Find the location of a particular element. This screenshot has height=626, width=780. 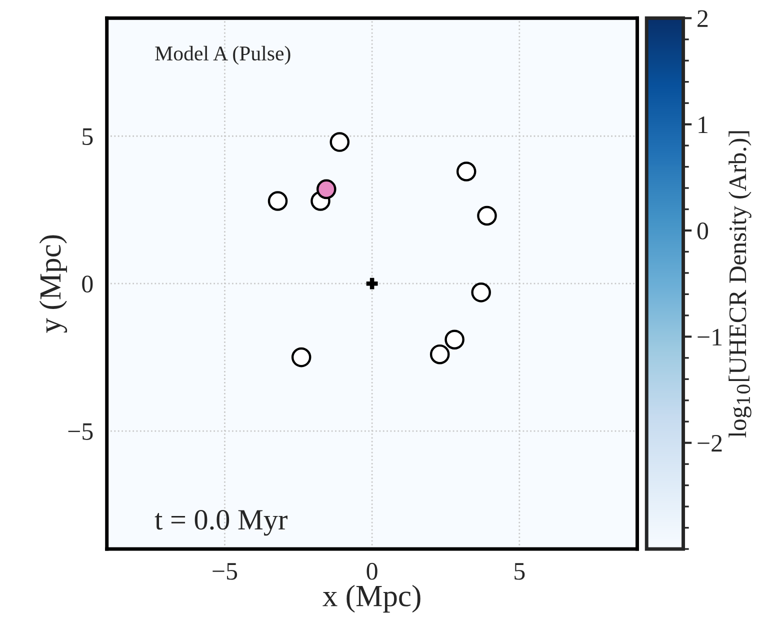

y-tick-label: 5 is located at coordinates (87, 137).